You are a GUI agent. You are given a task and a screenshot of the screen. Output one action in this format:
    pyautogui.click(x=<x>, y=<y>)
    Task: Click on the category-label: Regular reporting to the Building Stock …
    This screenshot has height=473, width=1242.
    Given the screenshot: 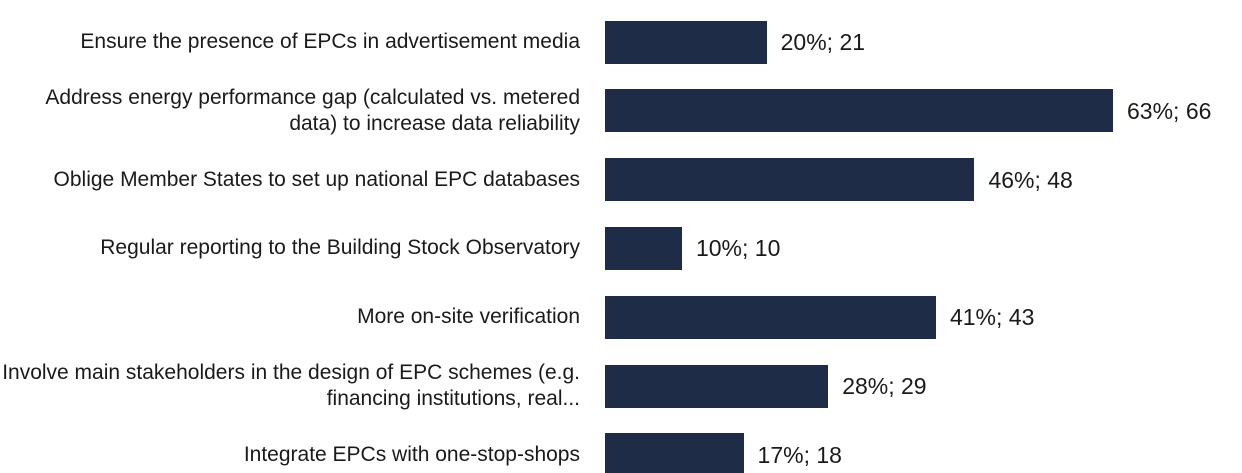 What is the action you would take?
    pyautogui.click(x=340, y=248)
    